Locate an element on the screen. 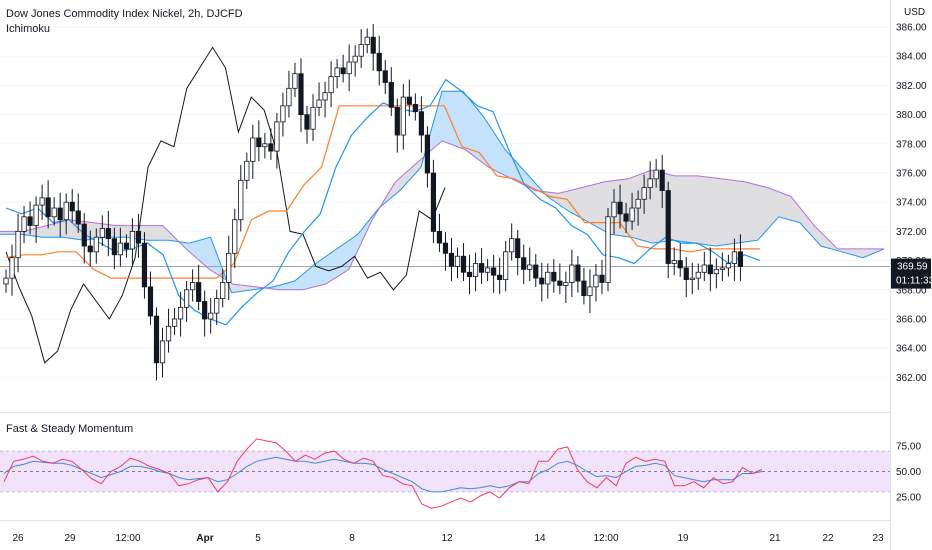 This screenshot has width=932, height=550. price-tick-label: 364.00 is located at coordinates (911, 349).